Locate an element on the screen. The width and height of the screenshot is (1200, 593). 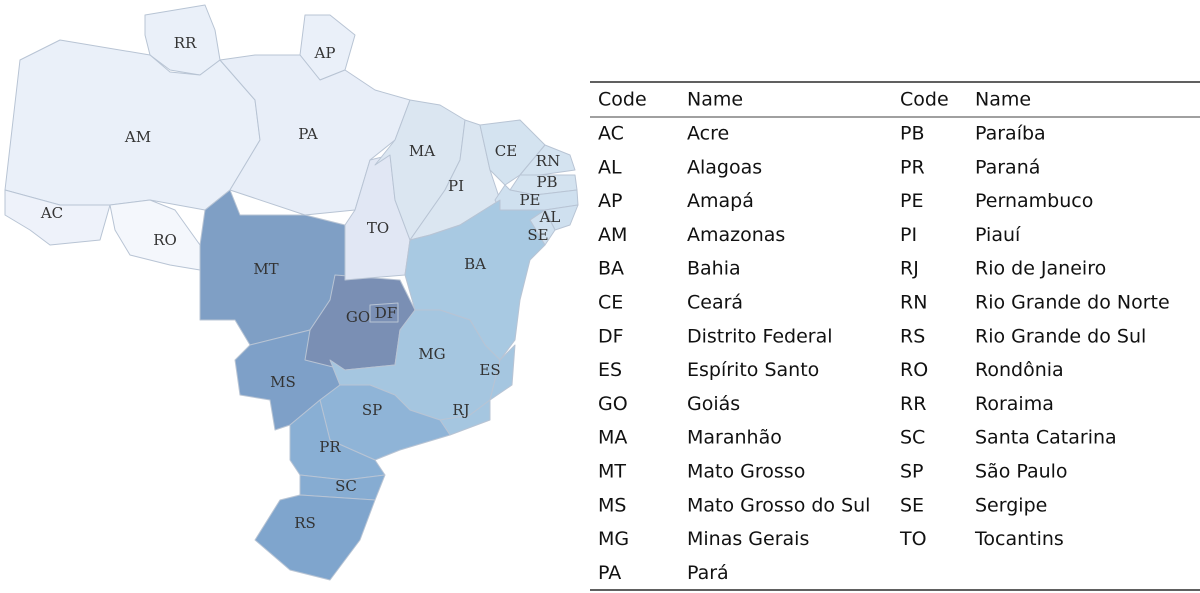
state-label: MS is located at coordinates (283, 382).